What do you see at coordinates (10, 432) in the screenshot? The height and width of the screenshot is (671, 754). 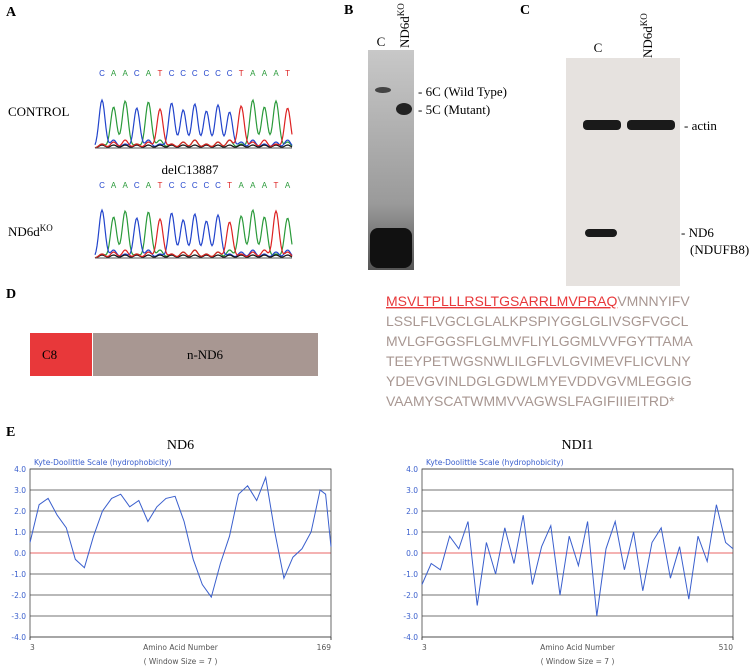 I see `panel-label: E` at bounding box center [10, 432].